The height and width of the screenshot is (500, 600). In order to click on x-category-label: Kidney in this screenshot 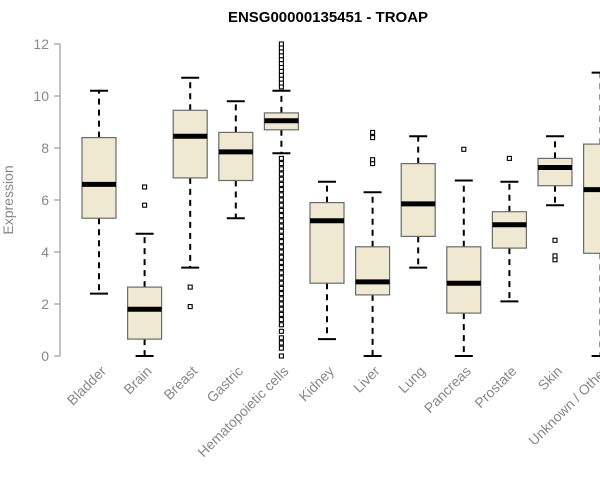, I will do `click(317, 384)`.